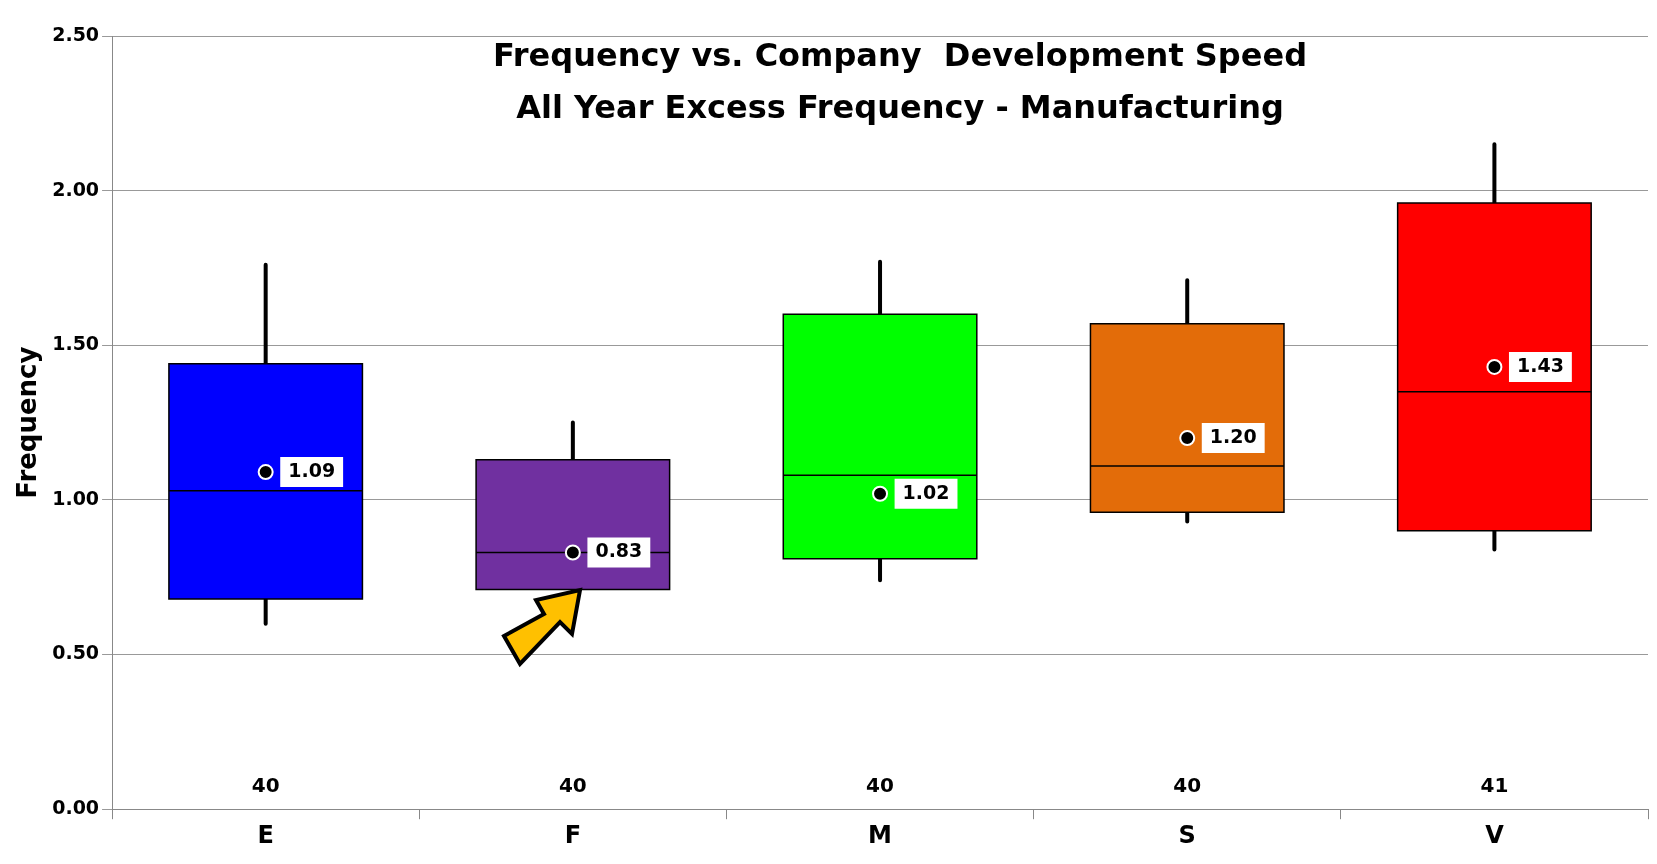 The width and height of the screenshot is (1657, 864). Describe the element at coordinates (1540, 364) in the screenshot. I see `text: 1.43` at that location.